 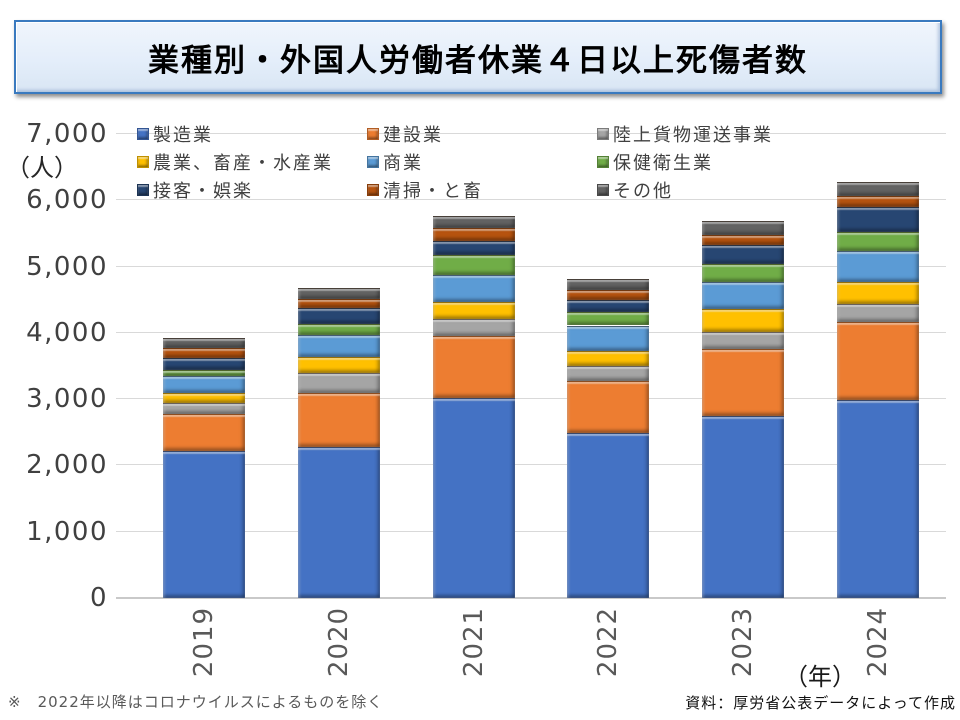 I want to click on legend-item-land-freight: 陸上貨物運送事業, so click(x=702, y=134).